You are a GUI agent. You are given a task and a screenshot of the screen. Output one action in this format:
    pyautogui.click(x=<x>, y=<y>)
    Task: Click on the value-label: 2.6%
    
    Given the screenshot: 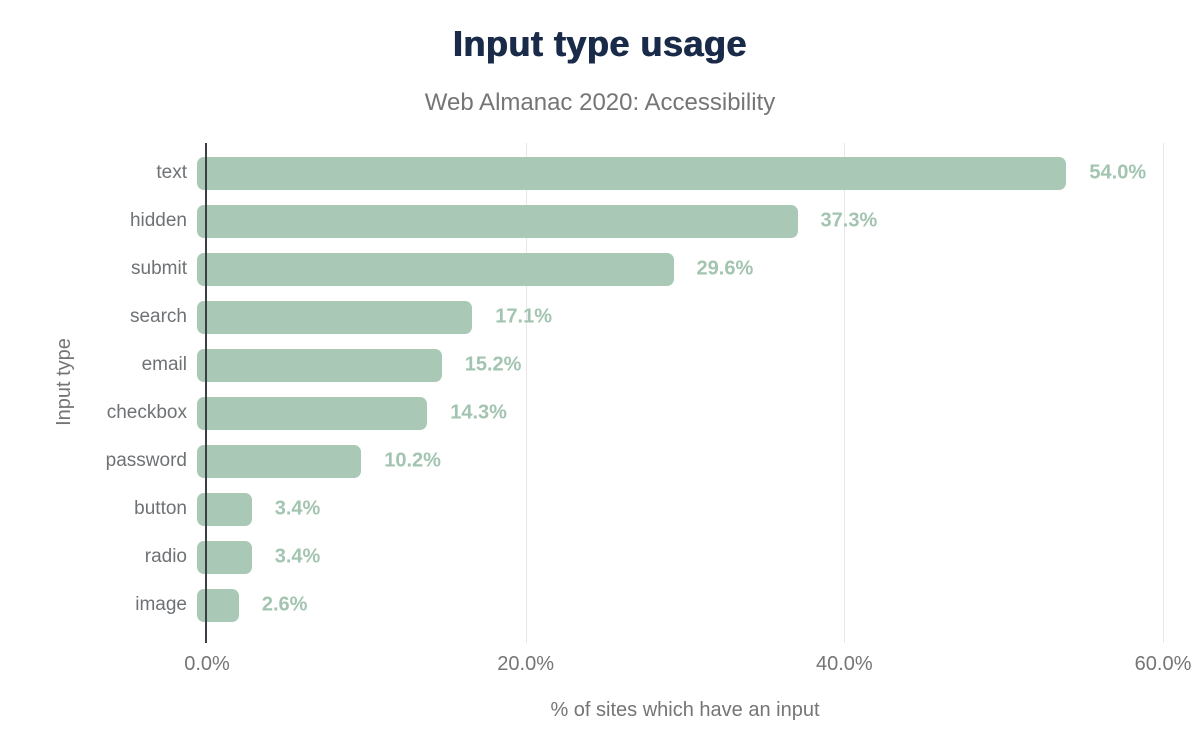 What is the action you would take?
    pyautogui.click(x=284, y=604)
    